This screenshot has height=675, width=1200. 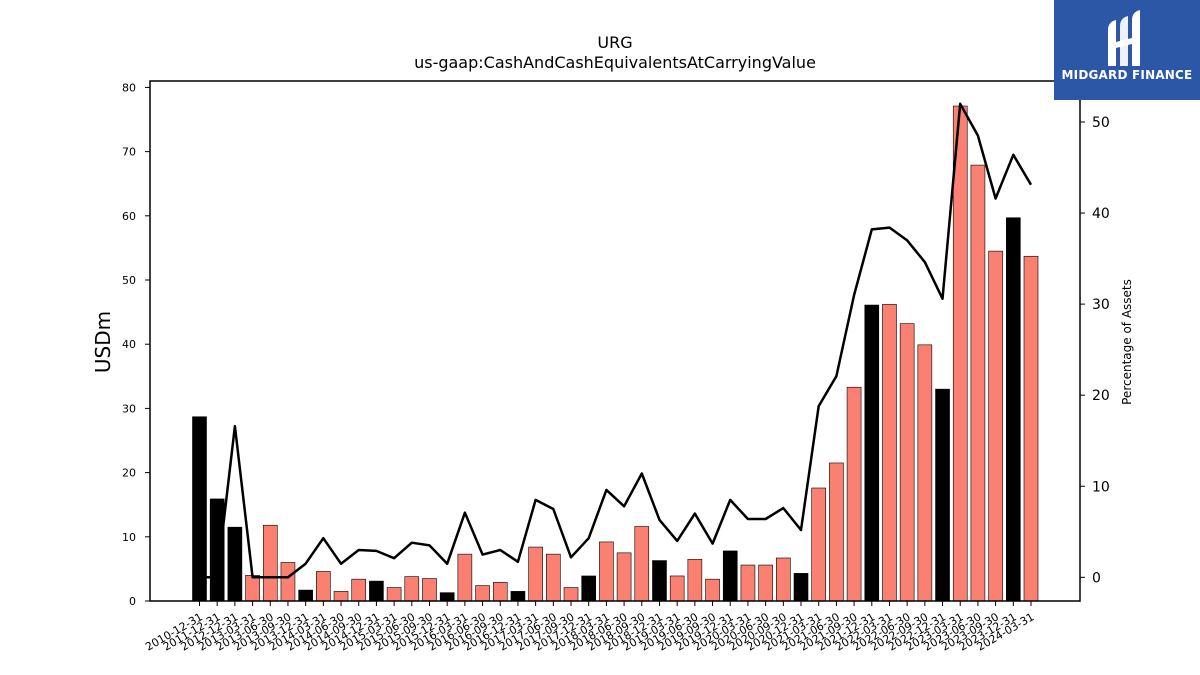 What do you see at coordinates (129, 87) in the screenshot?
I see `y-tick-label: 80` at bounding box center [129, 87].